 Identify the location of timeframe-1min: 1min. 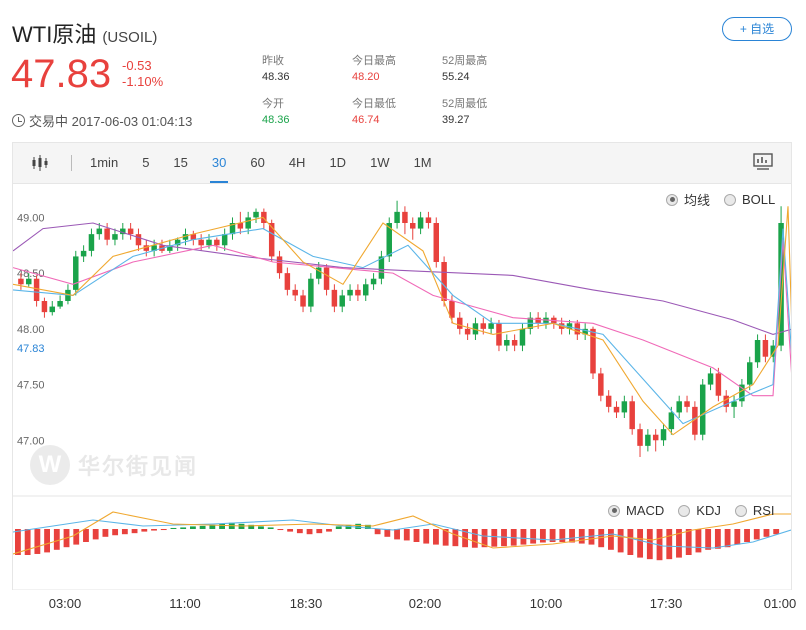
(104, 162).